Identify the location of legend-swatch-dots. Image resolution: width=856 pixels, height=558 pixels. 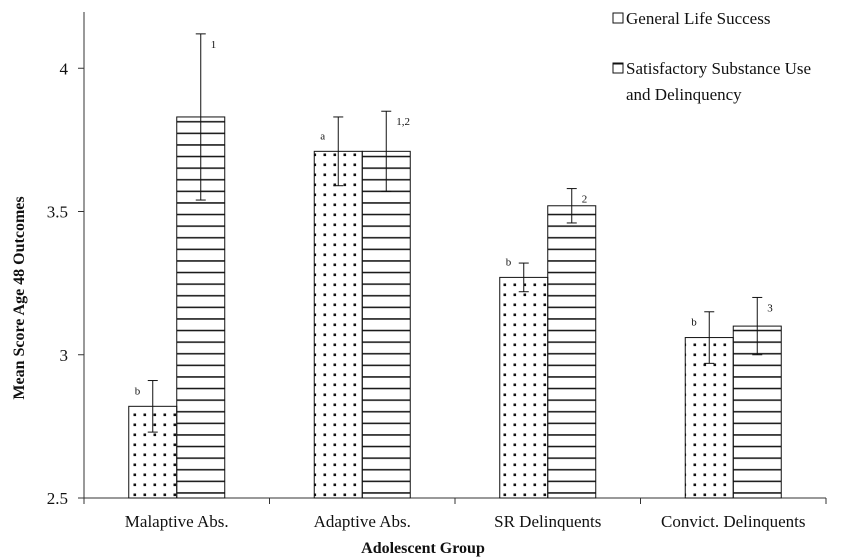
(618, 18).